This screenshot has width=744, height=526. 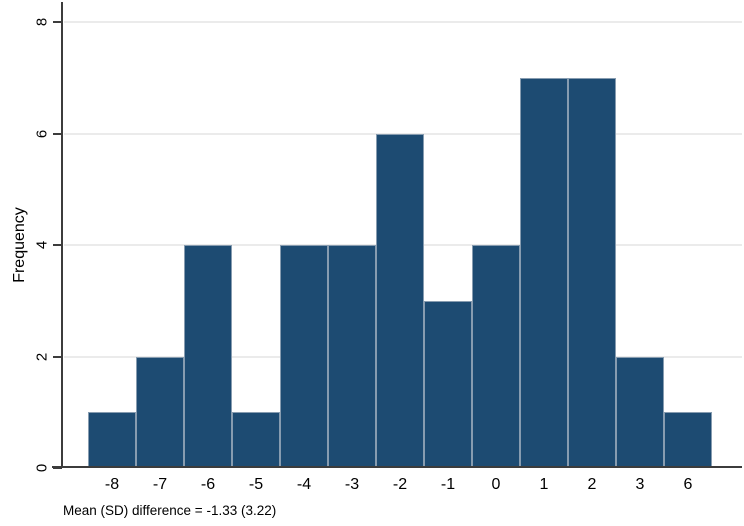 I want to click on y-tick-label-4: 4, so click(x=42, y=245).